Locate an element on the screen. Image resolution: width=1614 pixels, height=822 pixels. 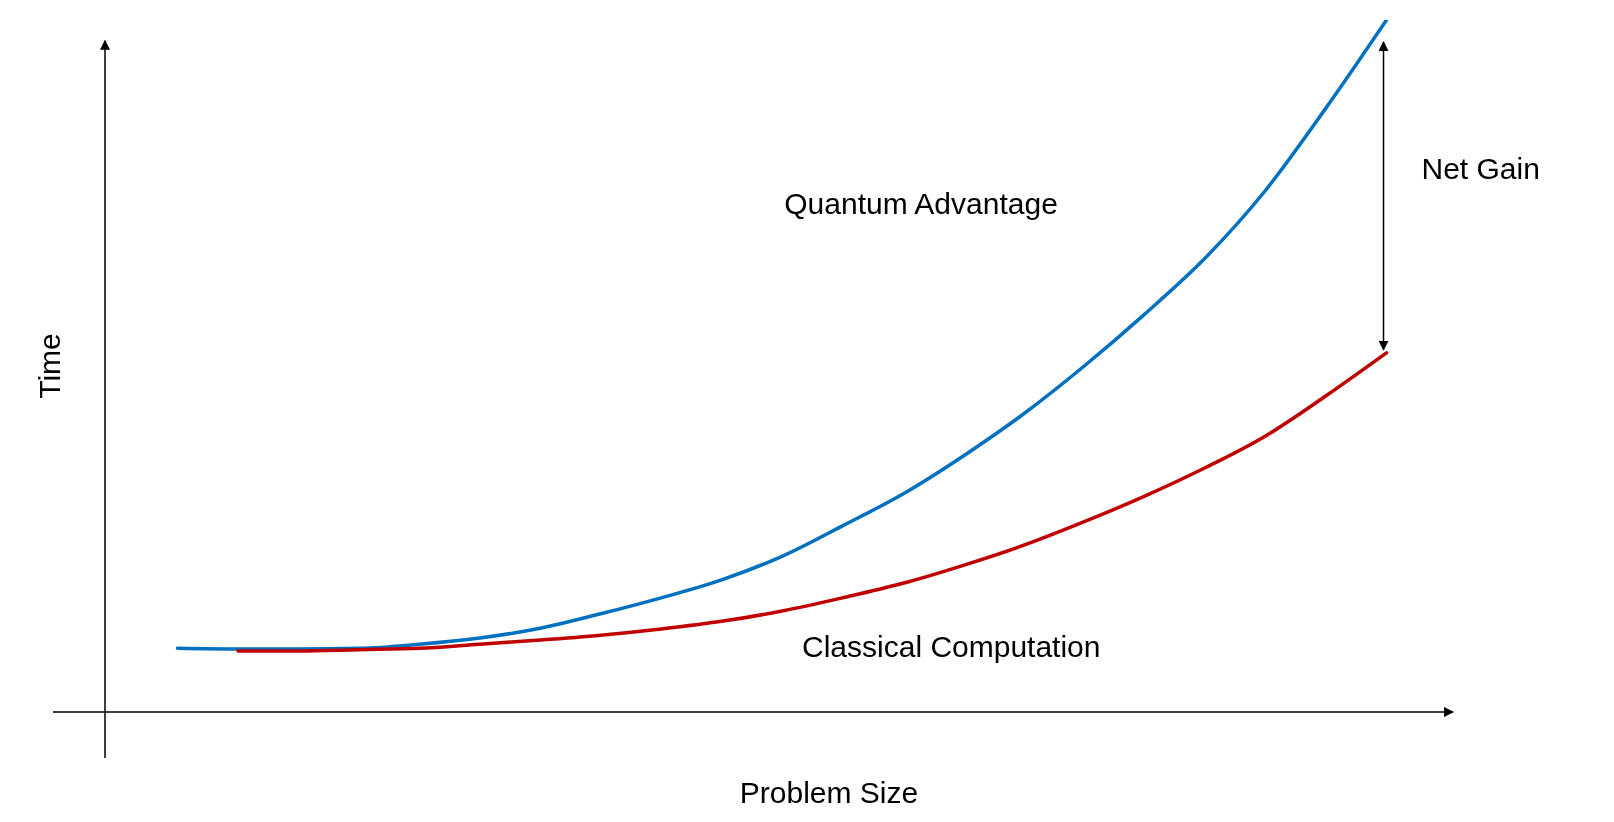
annotation: Quantum Advantage is located at coordinates (921, 203).